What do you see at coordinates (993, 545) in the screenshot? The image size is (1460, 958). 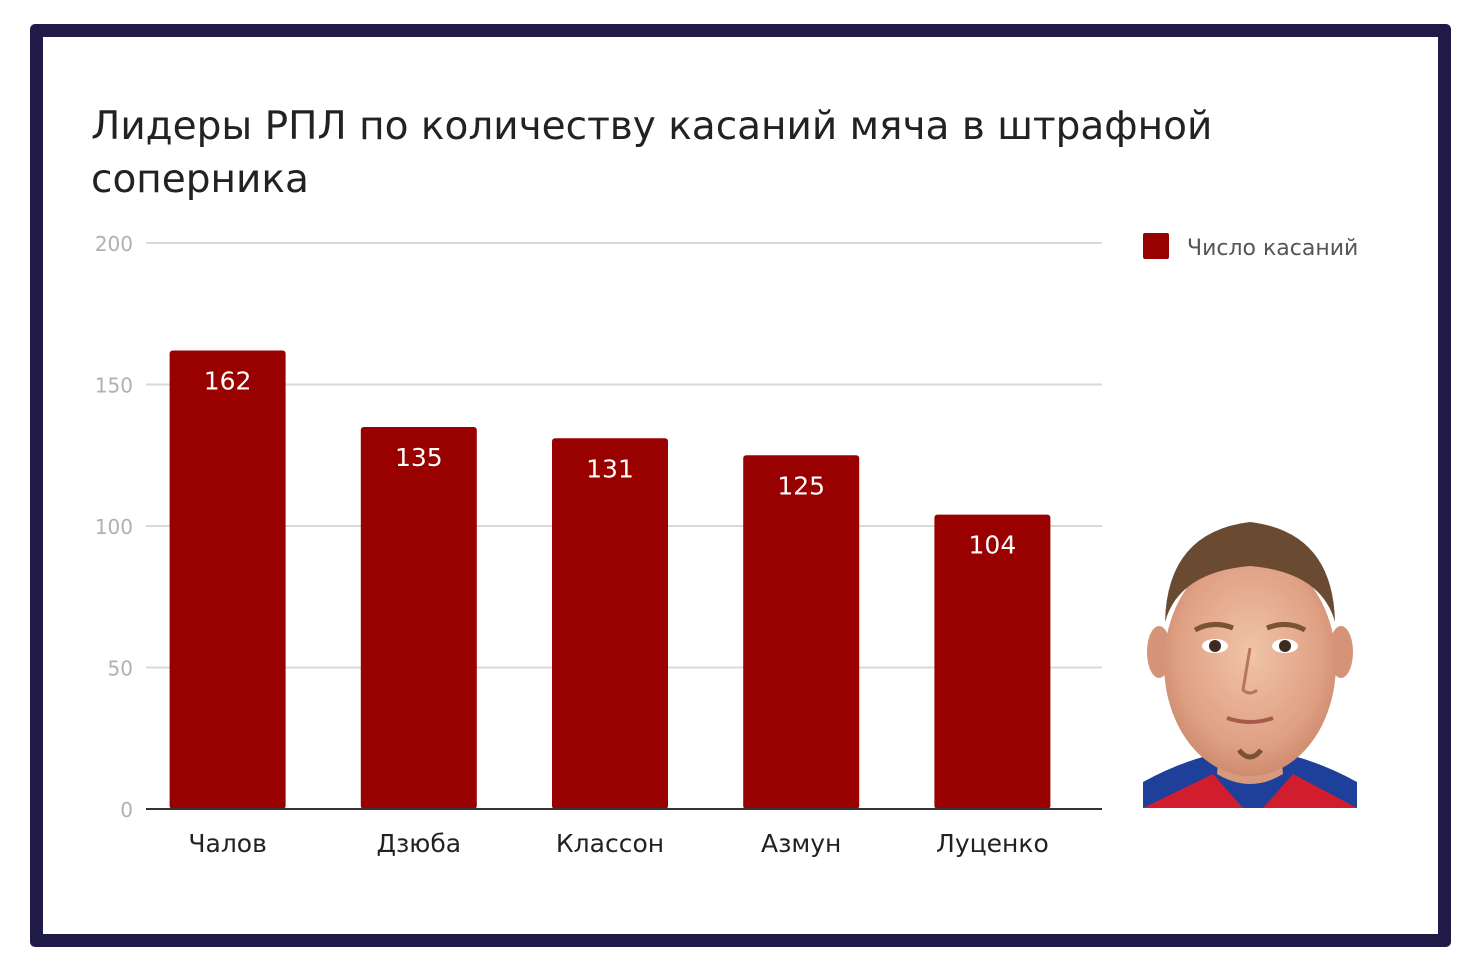 I see `bar-value-label: 104` at bounding box center [993, 545].